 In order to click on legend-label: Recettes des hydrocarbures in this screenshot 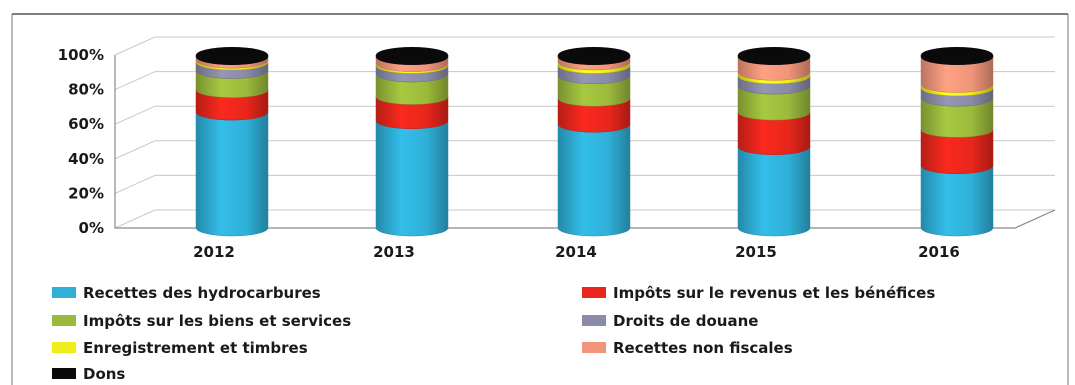, I will do `click(202, 293)`.